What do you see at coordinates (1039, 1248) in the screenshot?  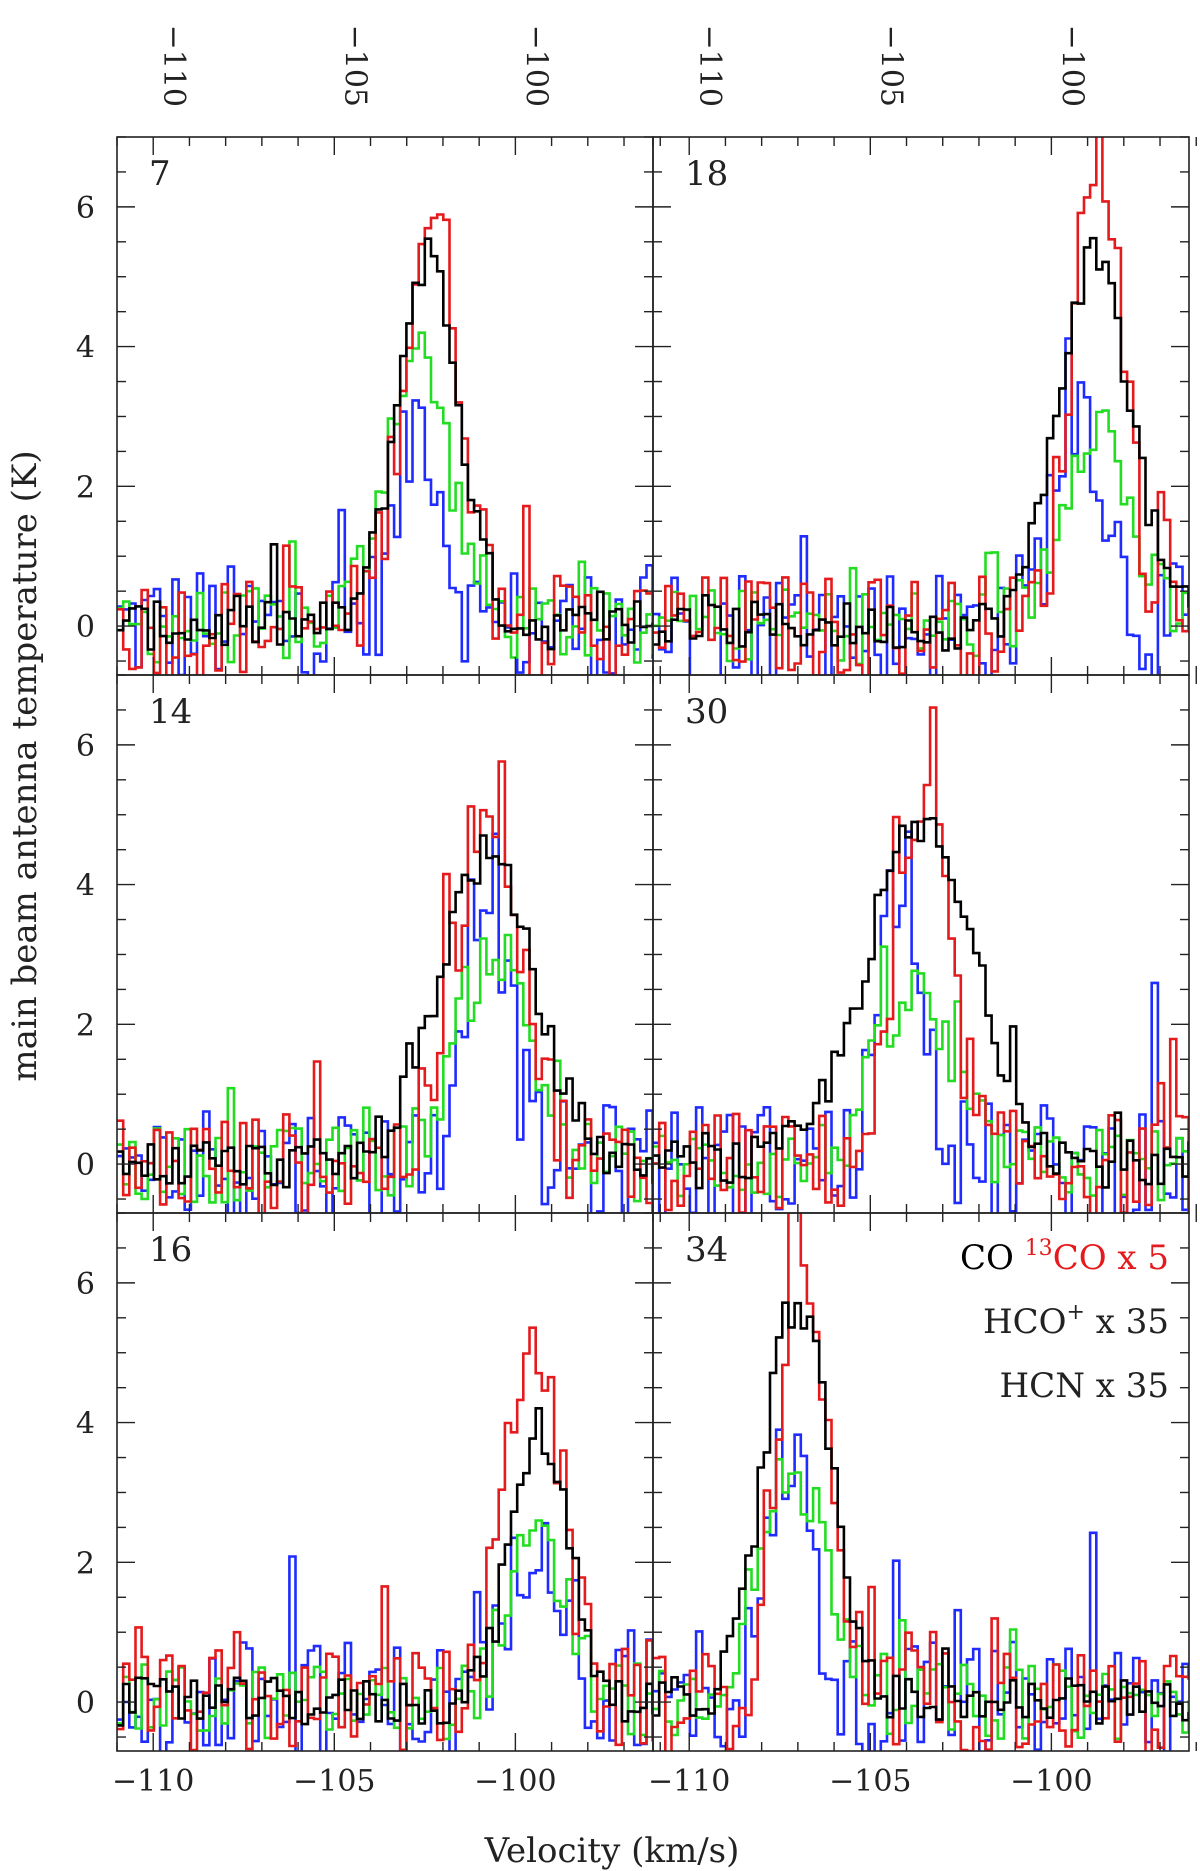 I see `legend-13co-sup: 13` at bounding box center [1039, 1248].